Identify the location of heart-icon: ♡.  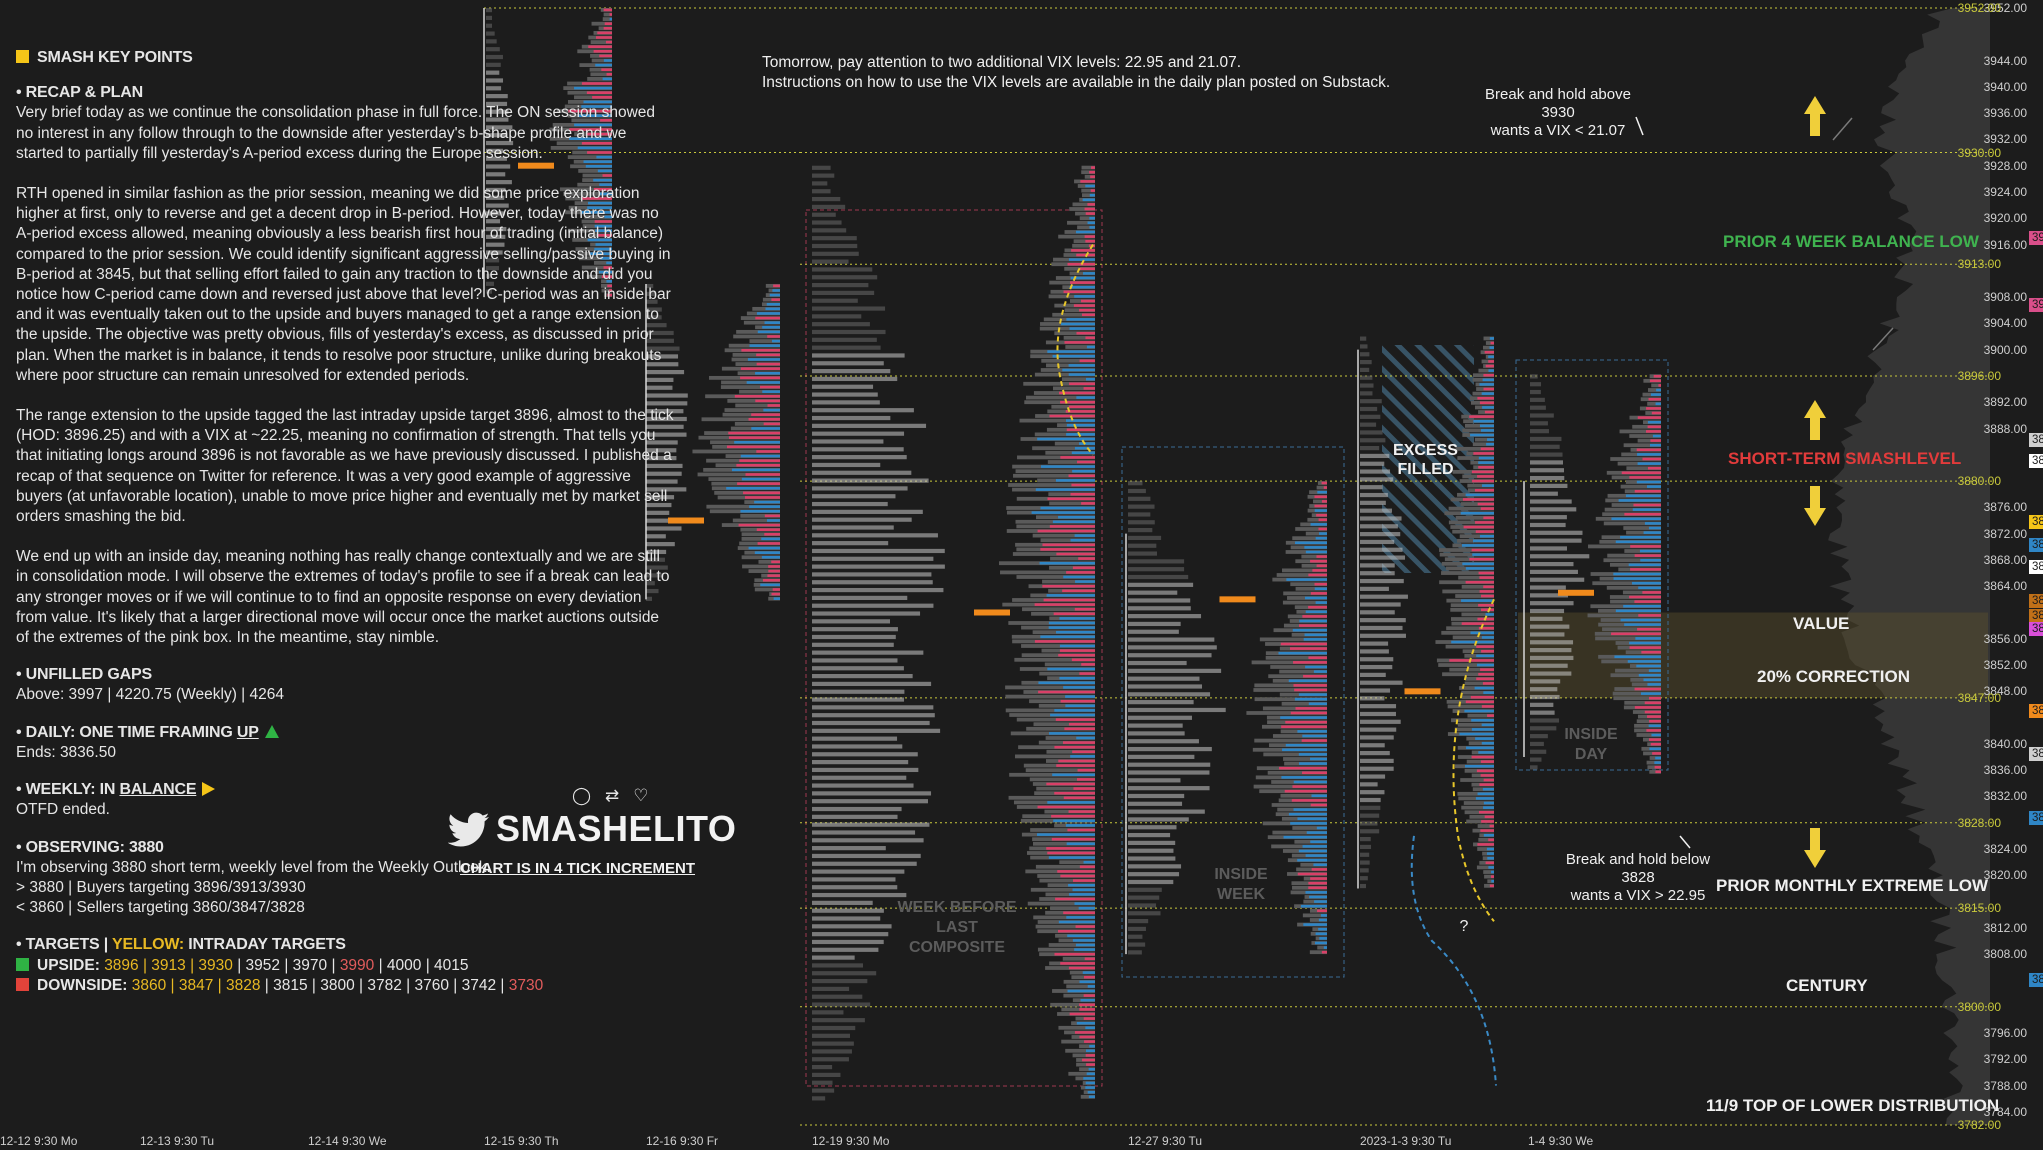
(648, 795).